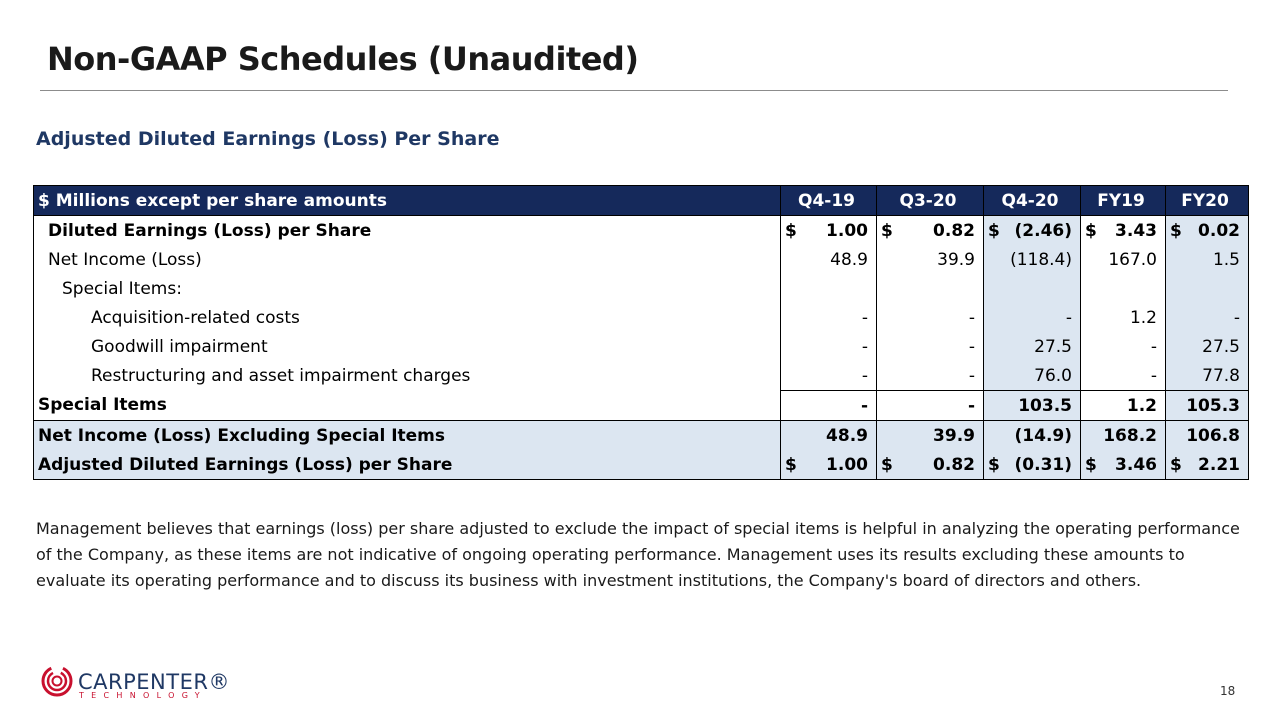 Image resolution: width=1280 pixels, height=720 pixels. I want to click on row-label: Goodwill impairment, so click(407, 346).